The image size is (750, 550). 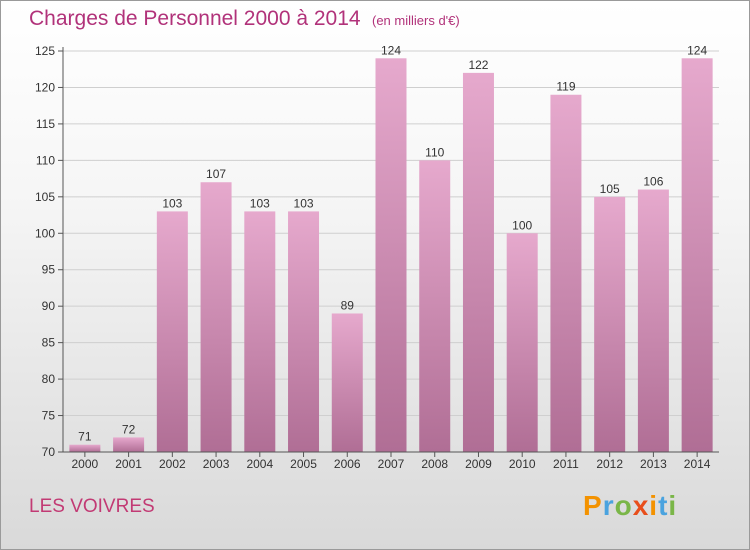 What do you see at coordinates (610, 189) in the screenshot?
I see `data-label: 105` at bounding box center [610, 189].